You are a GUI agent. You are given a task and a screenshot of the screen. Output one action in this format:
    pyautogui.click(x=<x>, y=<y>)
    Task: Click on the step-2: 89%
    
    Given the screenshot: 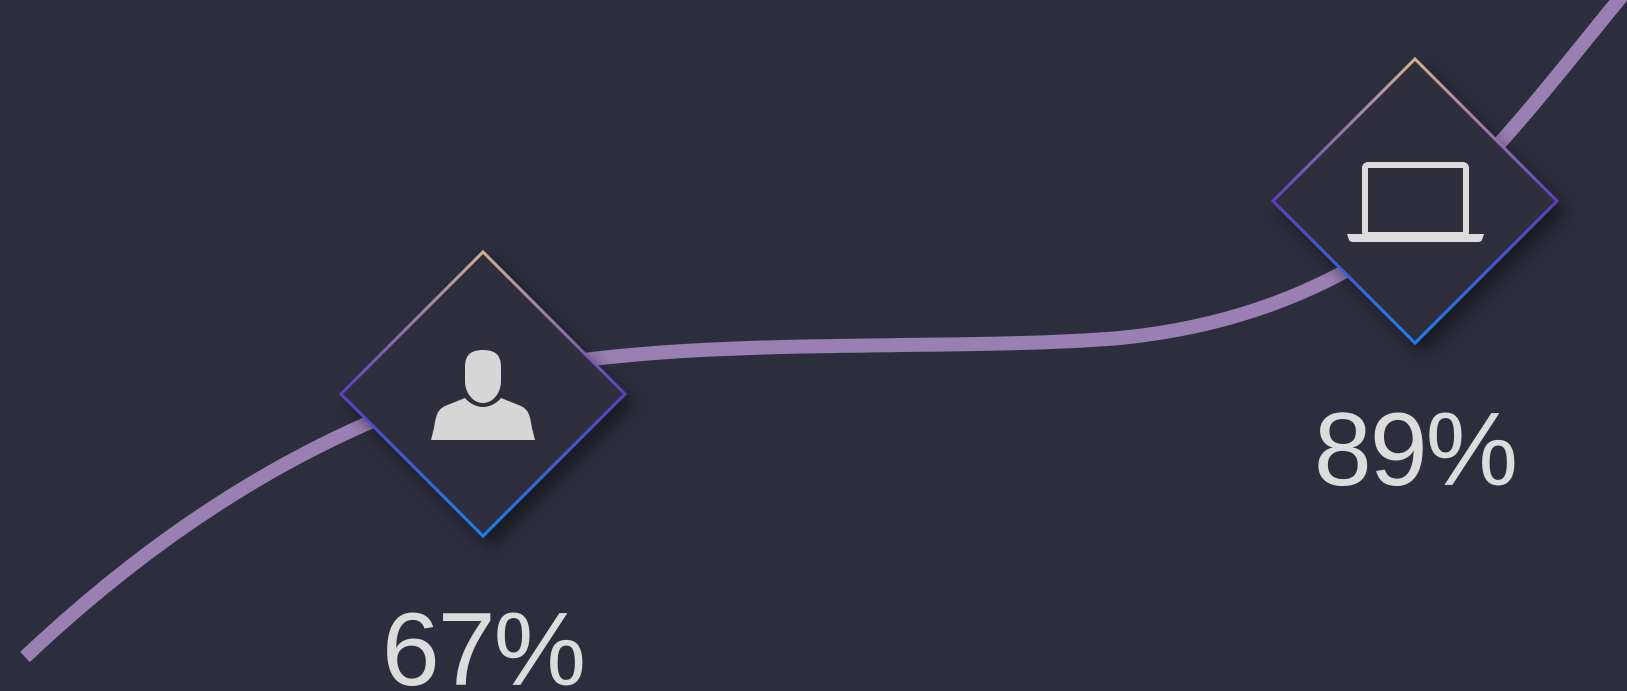 What is the action you would take?
    pyautogui.click(x=1415, y=282)
    